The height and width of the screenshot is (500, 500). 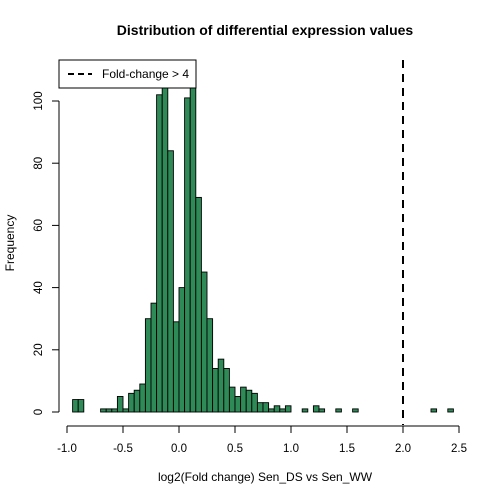 I want to click on y-axis-label: Frequency, so click(x=10, y=243).